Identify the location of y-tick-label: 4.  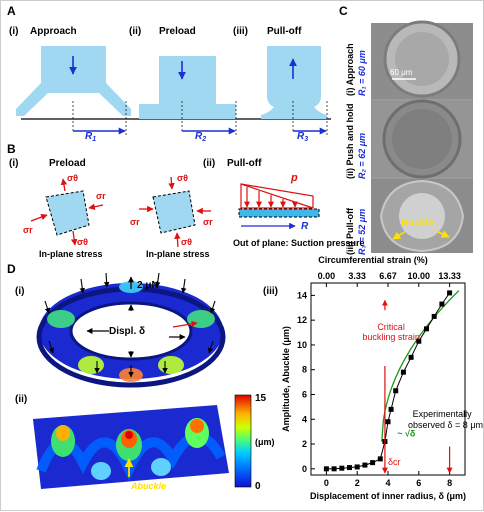
(304, 419).